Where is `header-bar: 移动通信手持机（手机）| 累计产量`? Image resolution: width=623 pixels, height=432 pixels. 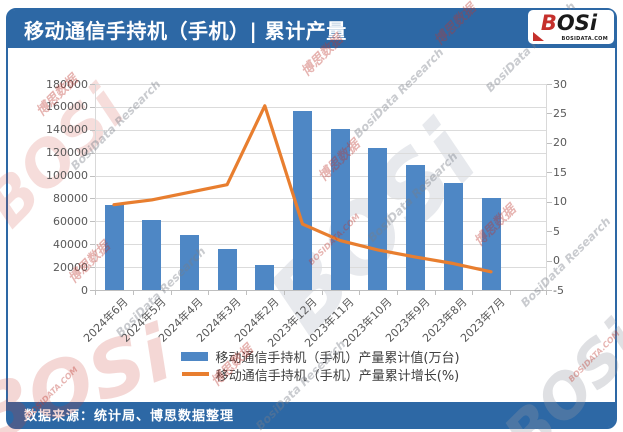
header-bar: 移动通信手持机（手机）| 累计产量 is located at coordinates (311, 29).